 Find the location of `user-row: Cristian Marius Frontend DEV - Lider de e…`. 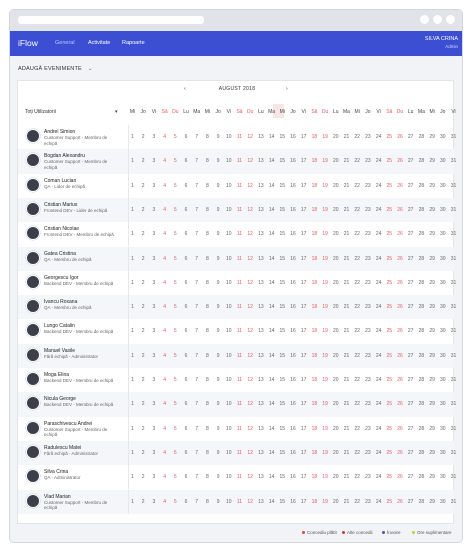

user-row: Cristian Marius Frontend DEV - Lider de e… is located at coordinates (237, 210).